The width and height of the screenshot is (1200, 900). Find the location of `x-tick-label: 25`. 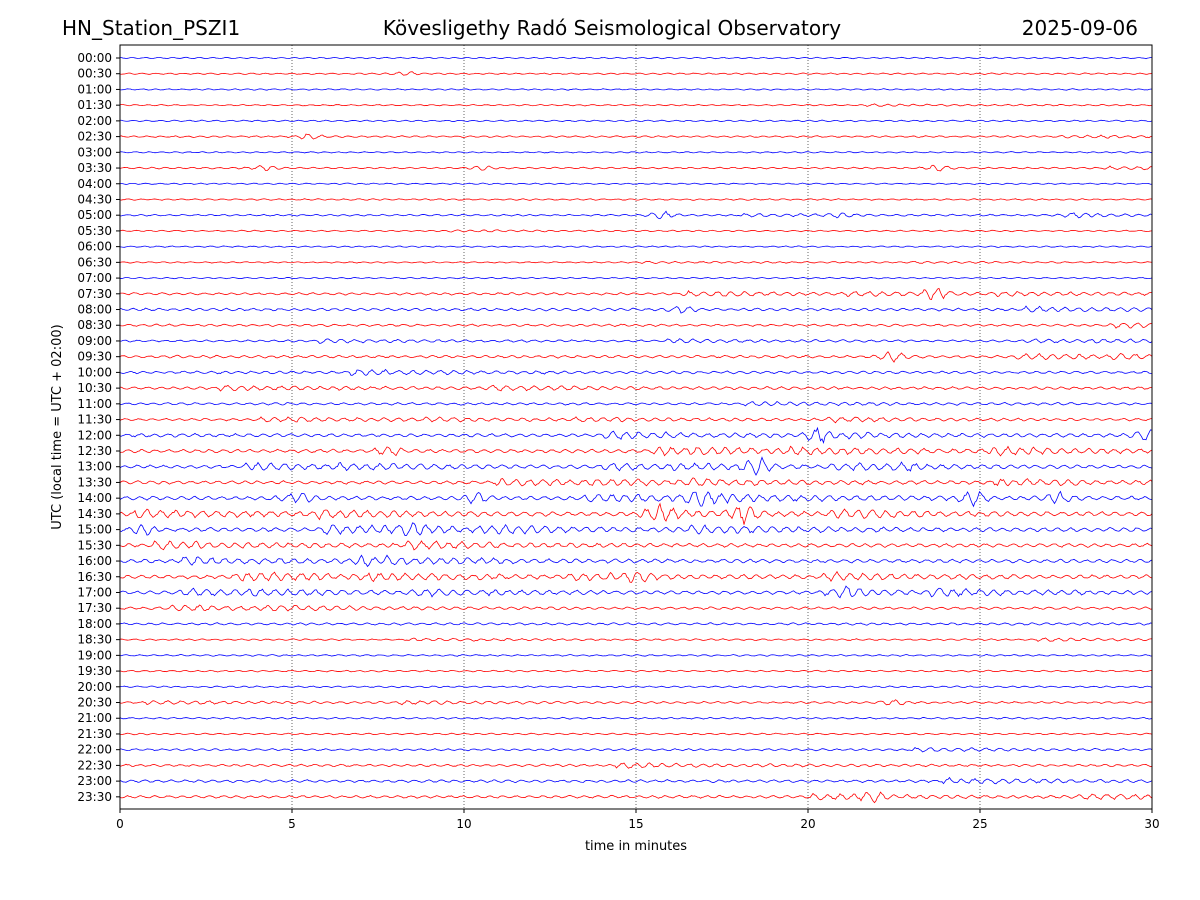

x-tick-label: 25 is located at coordinates (979, 824).